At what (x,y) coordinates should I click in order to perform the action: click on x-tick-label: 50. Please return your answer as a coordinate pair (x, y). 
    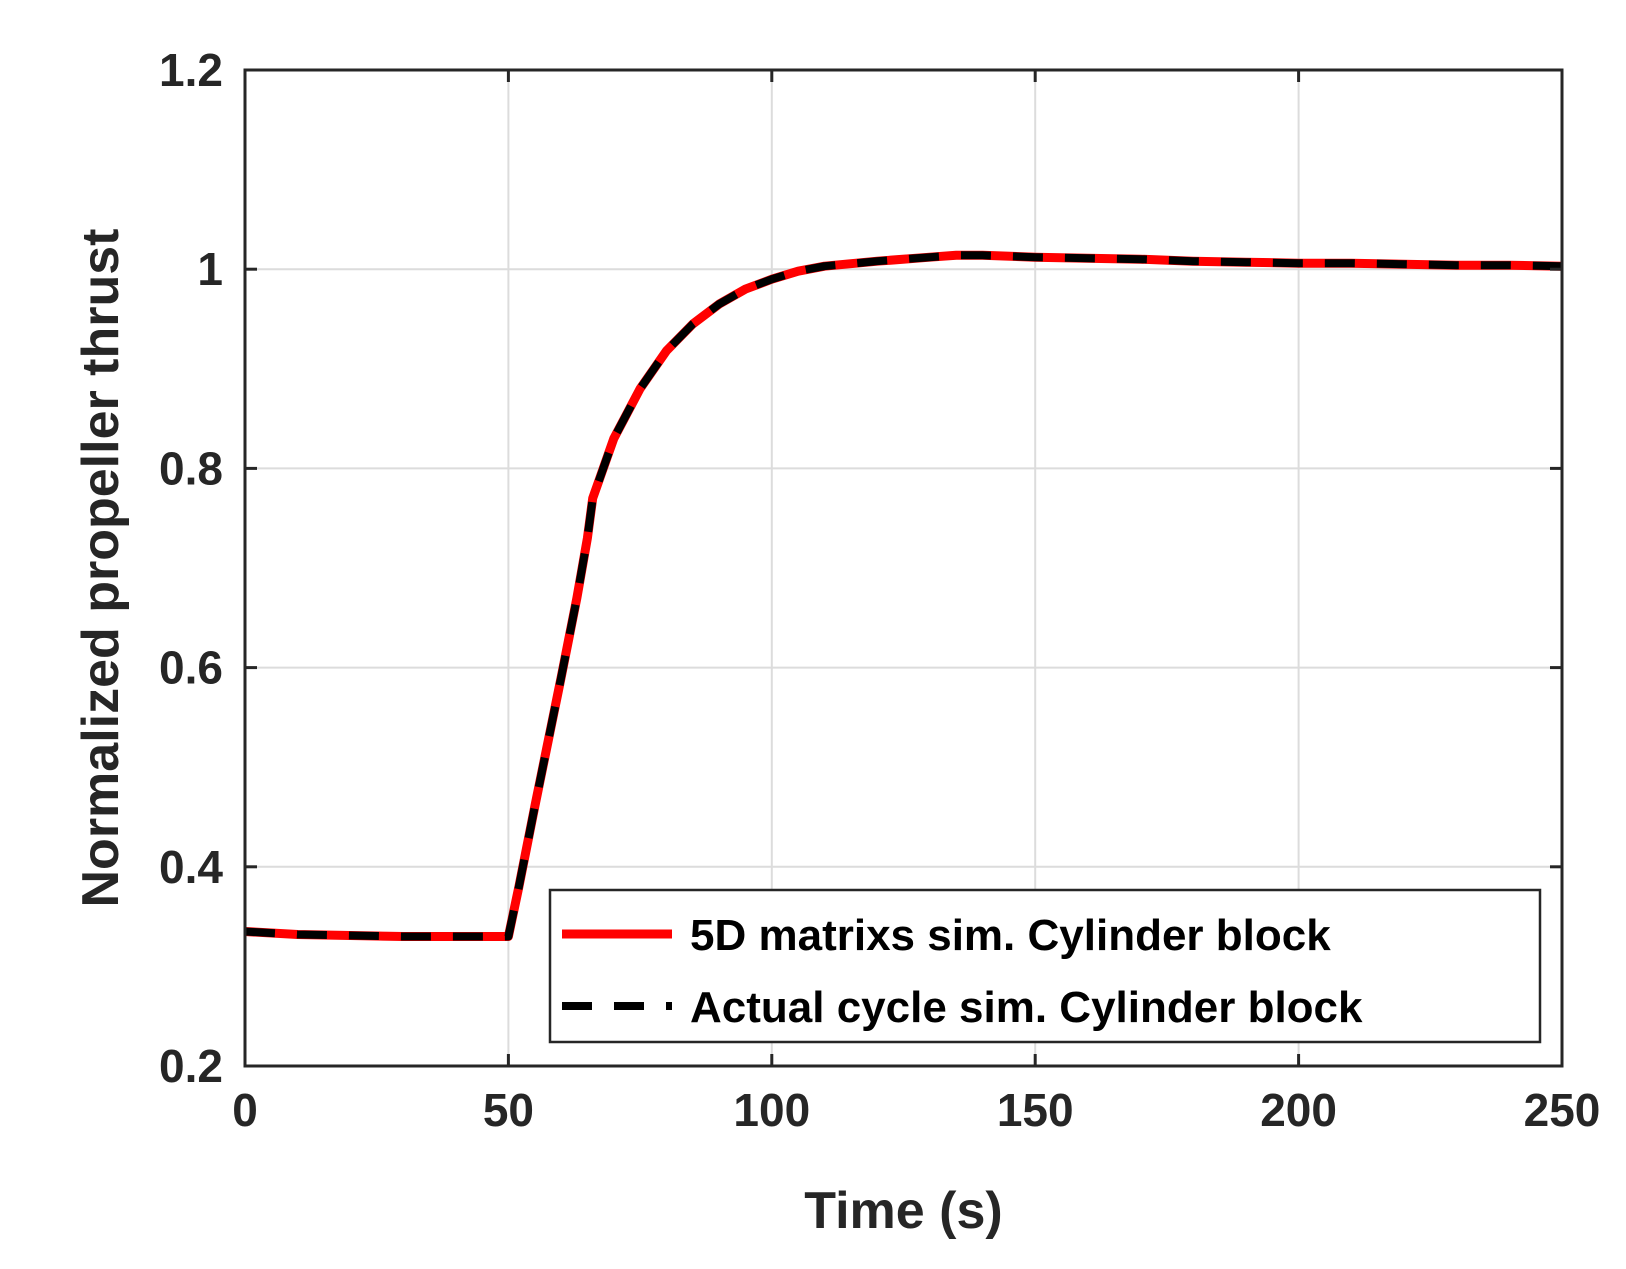
    Looking at the image, I should click on (508, 1110).